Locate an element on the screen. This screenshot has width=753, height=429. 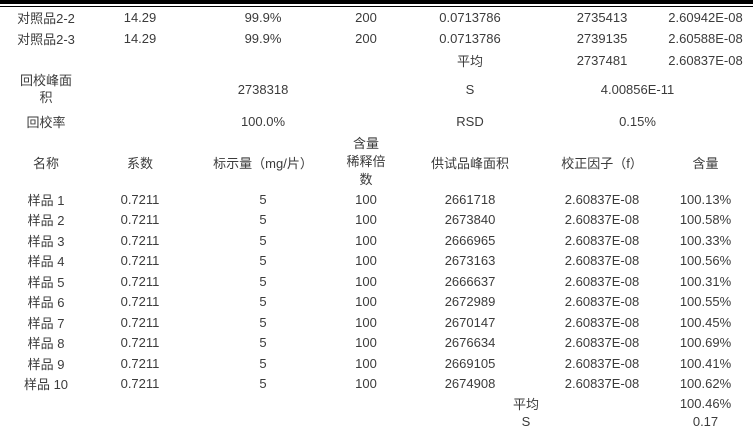
sample-name-cell: 样品 5 is located at coordinates (46, 282).